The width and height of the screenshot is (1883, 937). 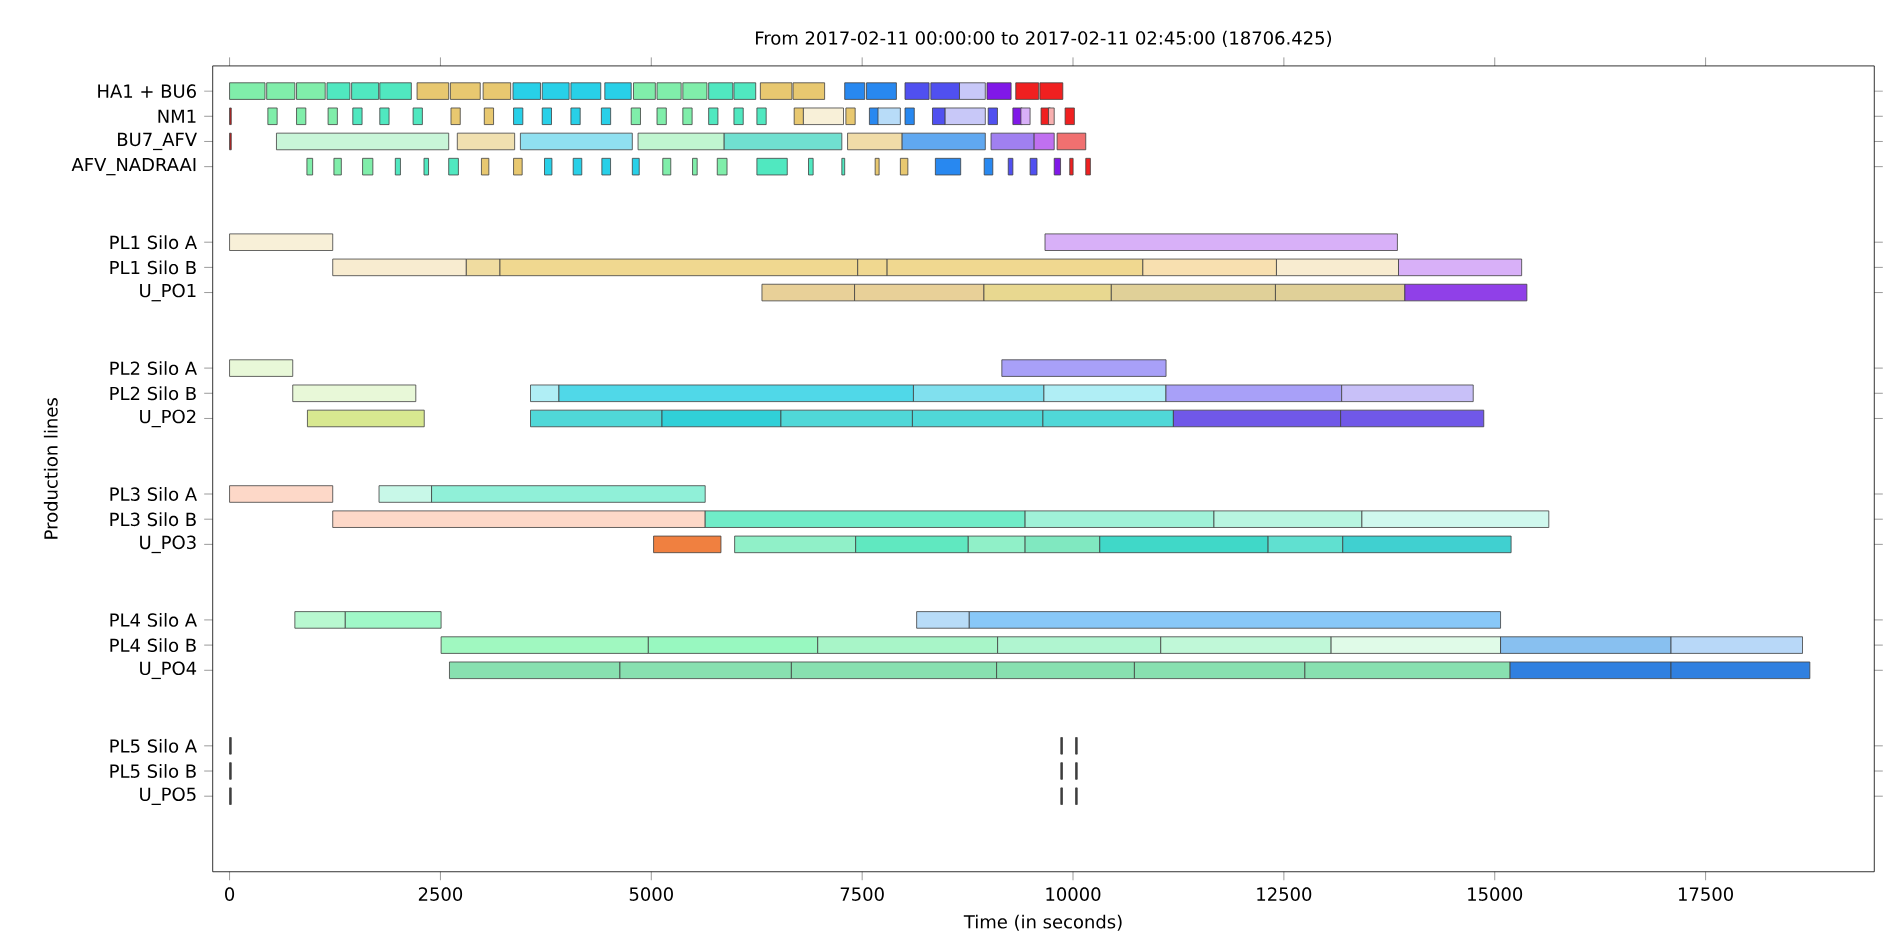 I want to click on y-tick-label: PL4 Silo A, so click(x=153, y=619).